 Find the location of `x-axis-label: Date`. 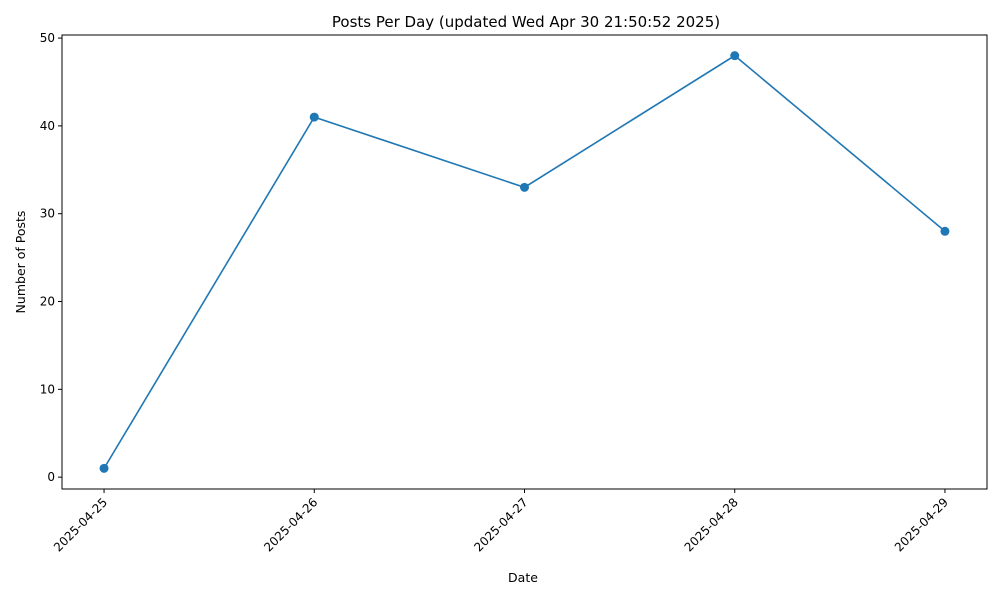

x-axis-label: Date is located at coordinates (523, 577).